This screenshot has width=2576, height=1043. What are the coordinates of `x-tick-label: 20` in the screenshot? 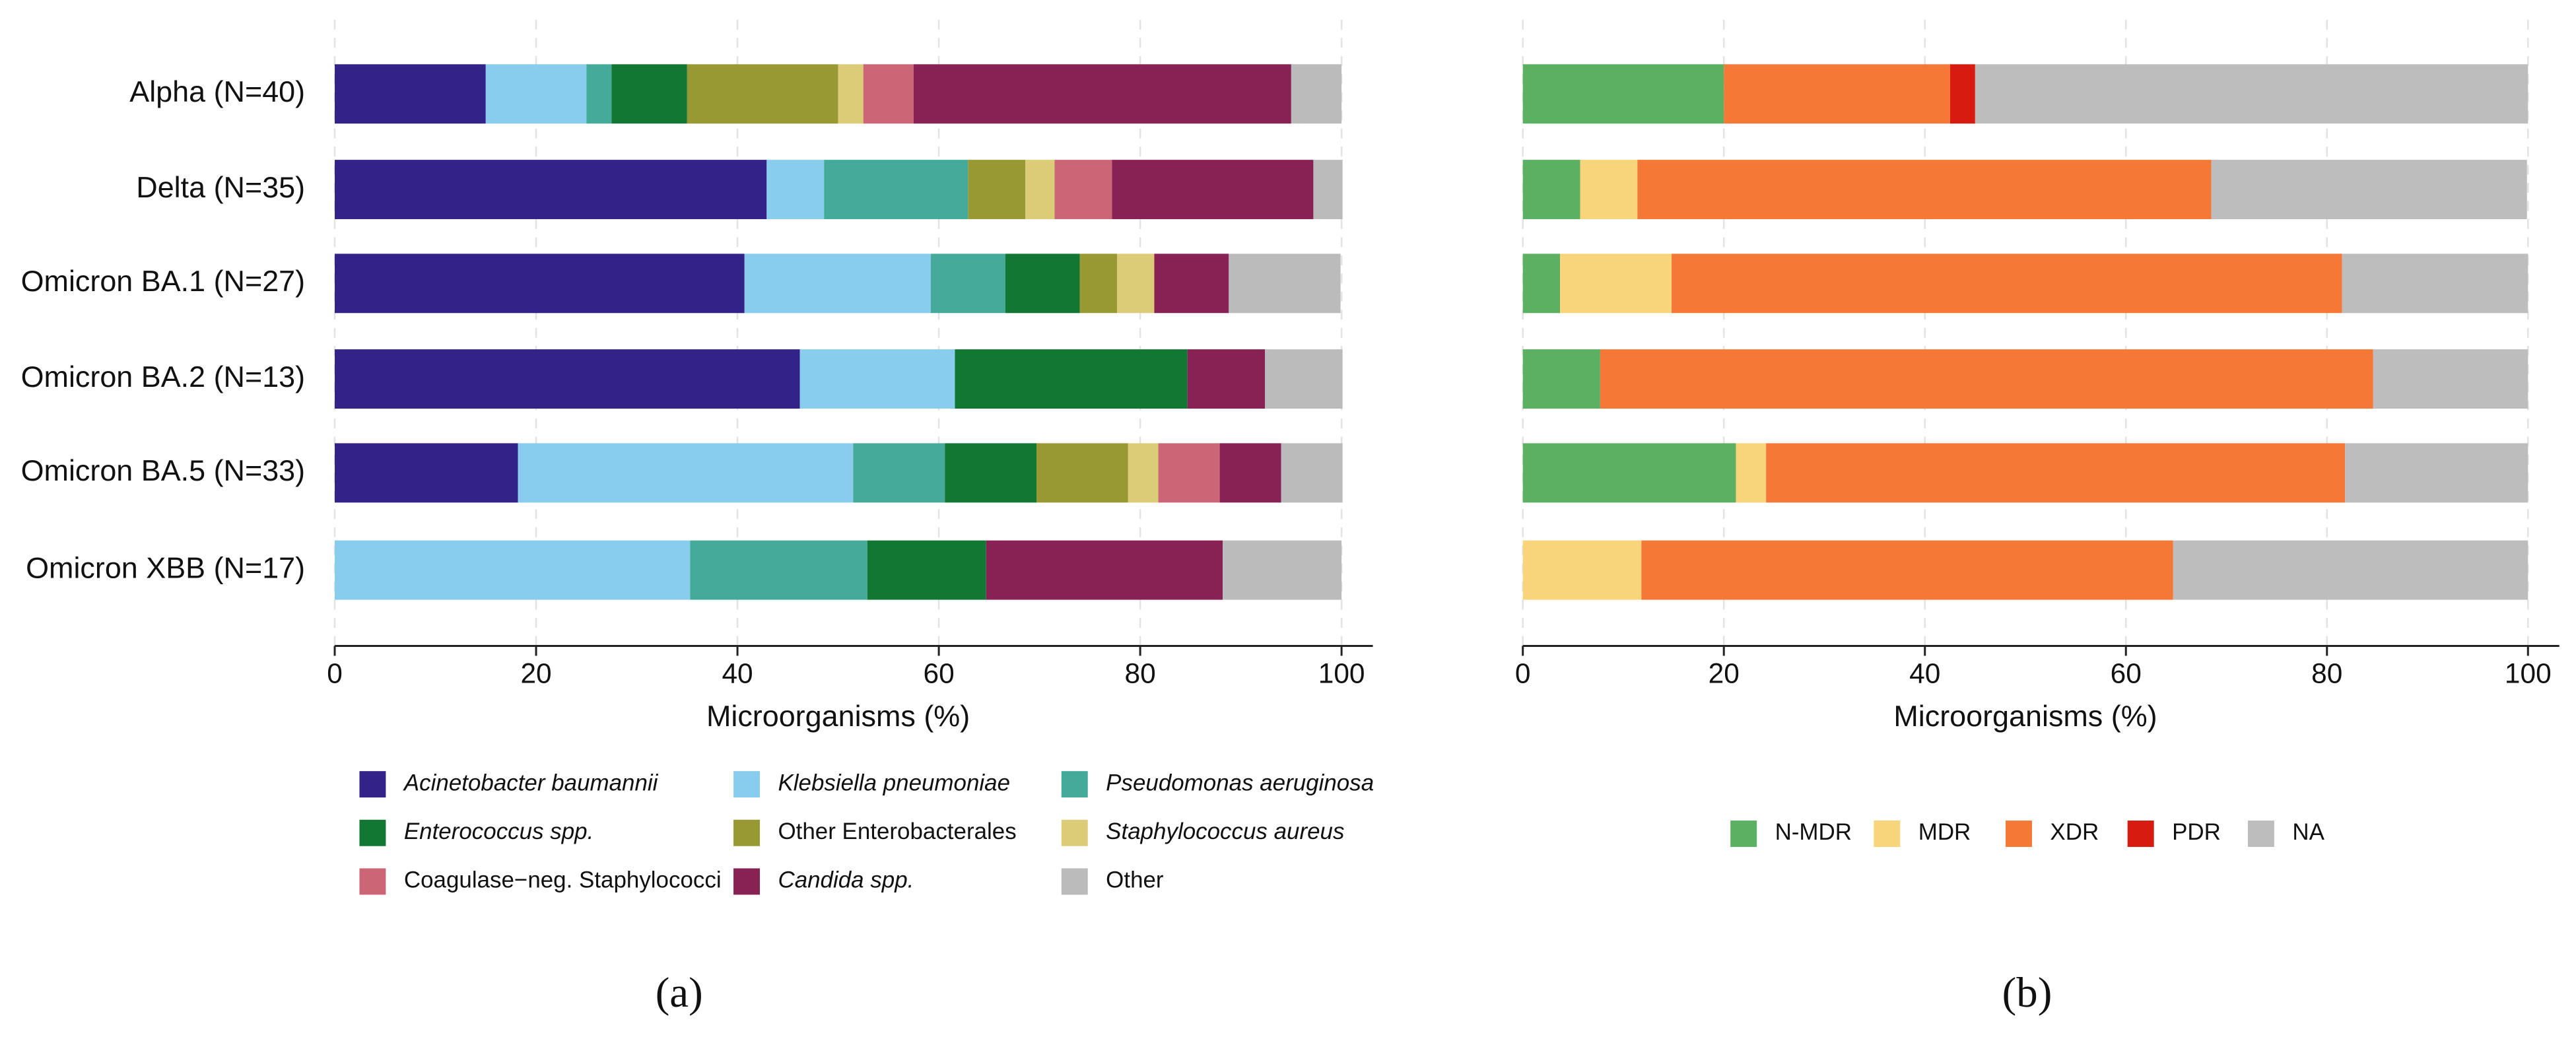 It's located at (535, 673).